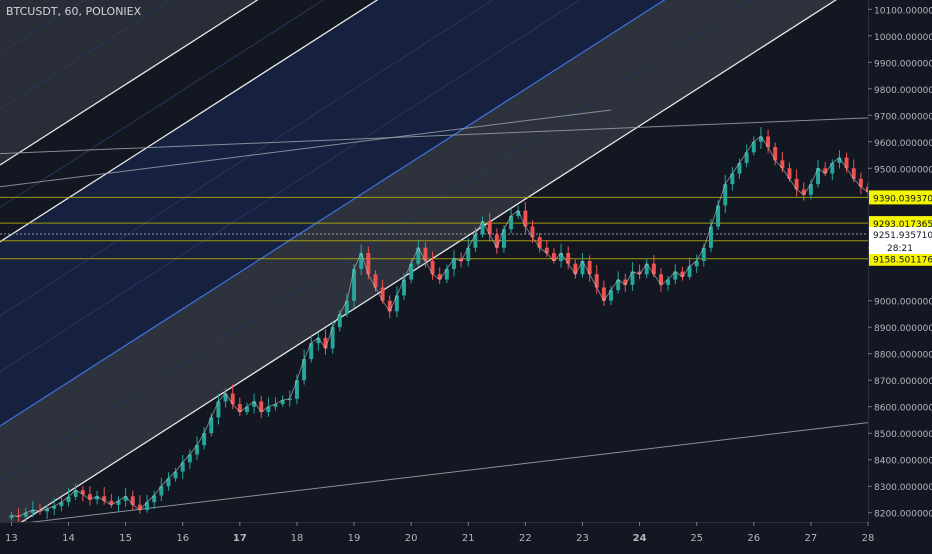 The width and height of the screenshot is (932, 554). I want to click on chart-title: BTCUSDT, 60, POLONIEX, so click(74, 11).